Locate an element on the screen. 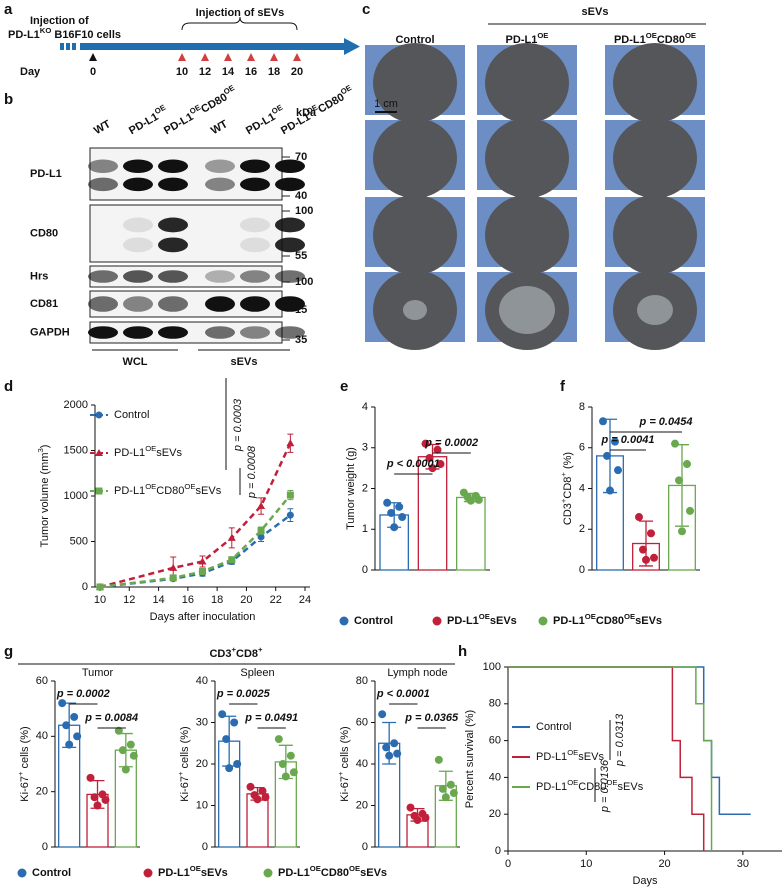  marker-label: 40 is located at coordinates (301, 196).